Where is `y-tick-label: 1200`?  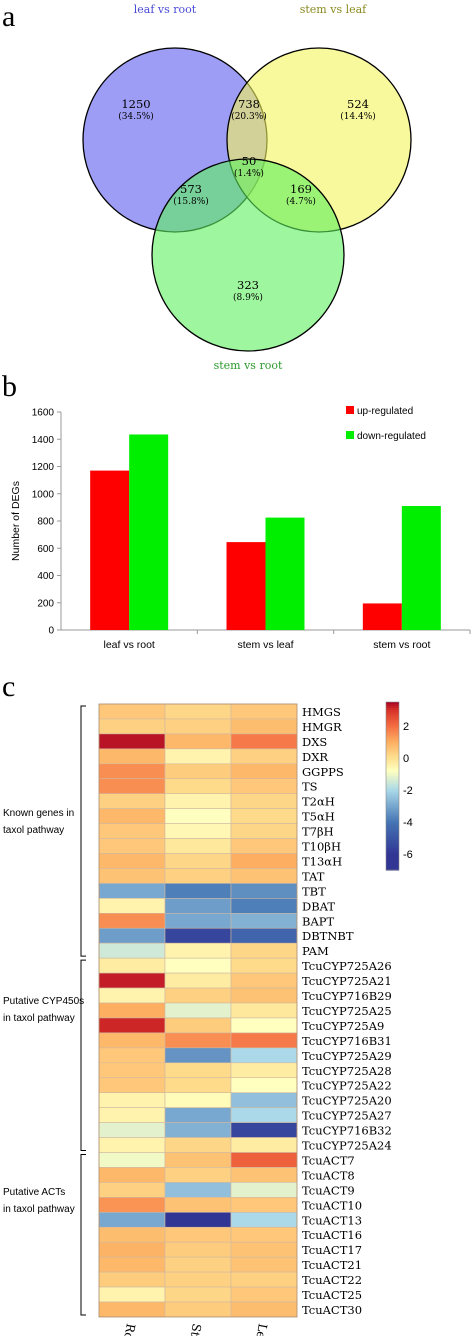
y-tick-label: 1200 is located at coordinates (43, 467).